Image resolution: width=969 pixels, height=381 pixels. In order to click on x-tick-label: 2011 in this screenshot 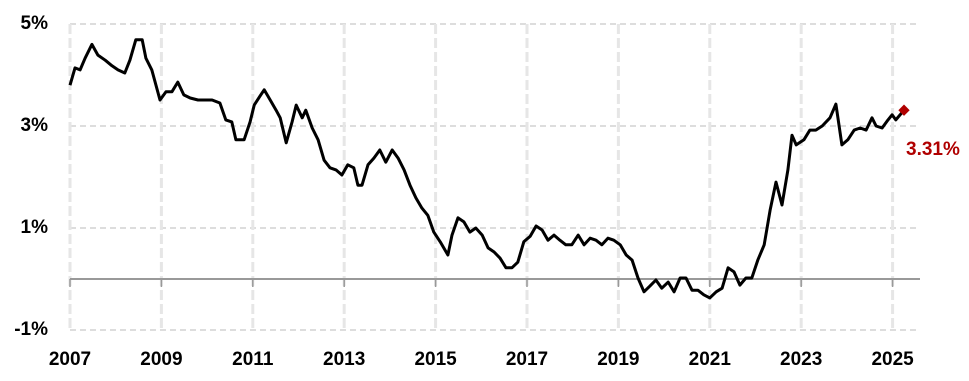, I will do `click(253, 359)`.